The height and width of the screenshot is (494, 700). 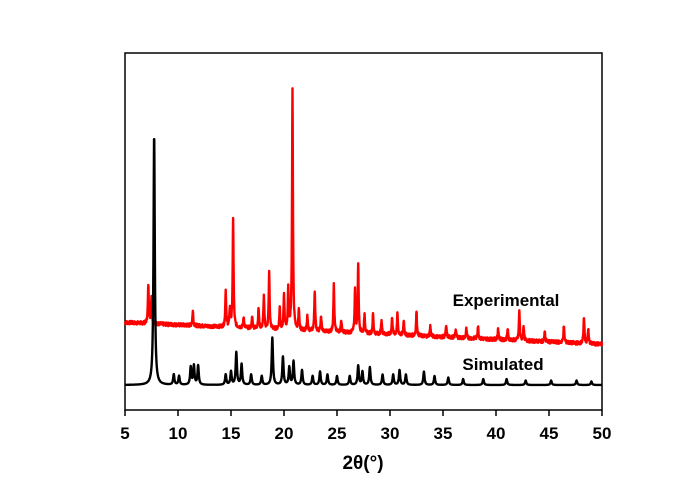 What do you see at coordinates (231, 433) in the screenshot?
I see `x-tick-label: 15` at bounding box center [231, 433].